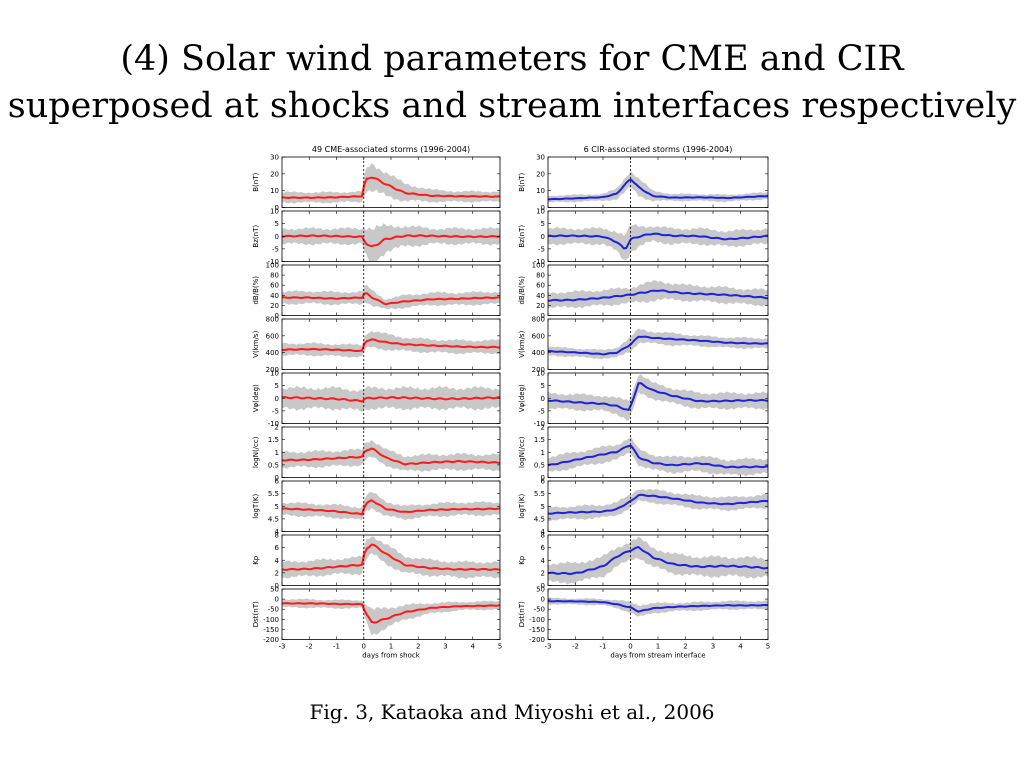 The image size is (1024, 768). Describe the element at coordinates (543, 536) in the screenshot. I see `y-tick-label: 8` at that location.